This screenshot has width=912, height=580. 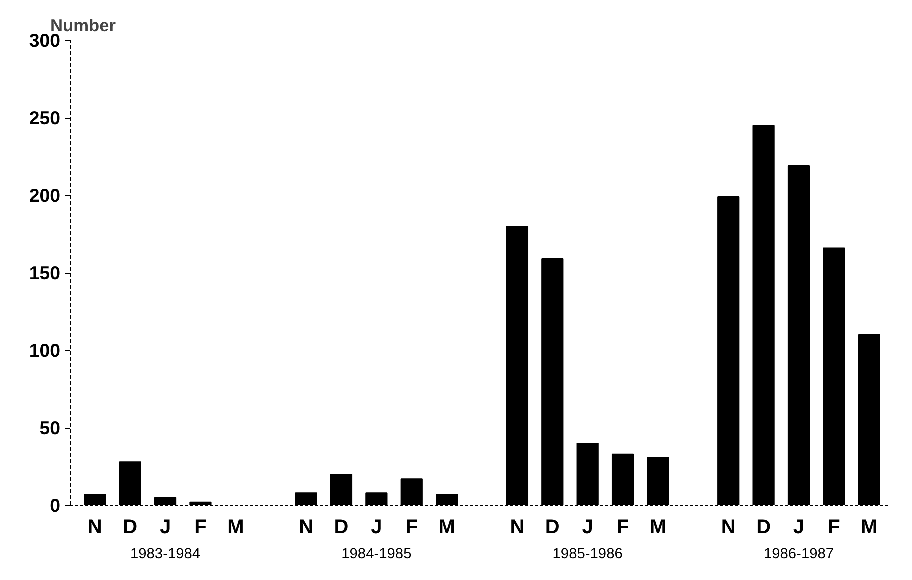 What do you see at coordinates (50, 428) in the screenshot?
I see `y-tick-label: 50` at bounding box center [50, 428].